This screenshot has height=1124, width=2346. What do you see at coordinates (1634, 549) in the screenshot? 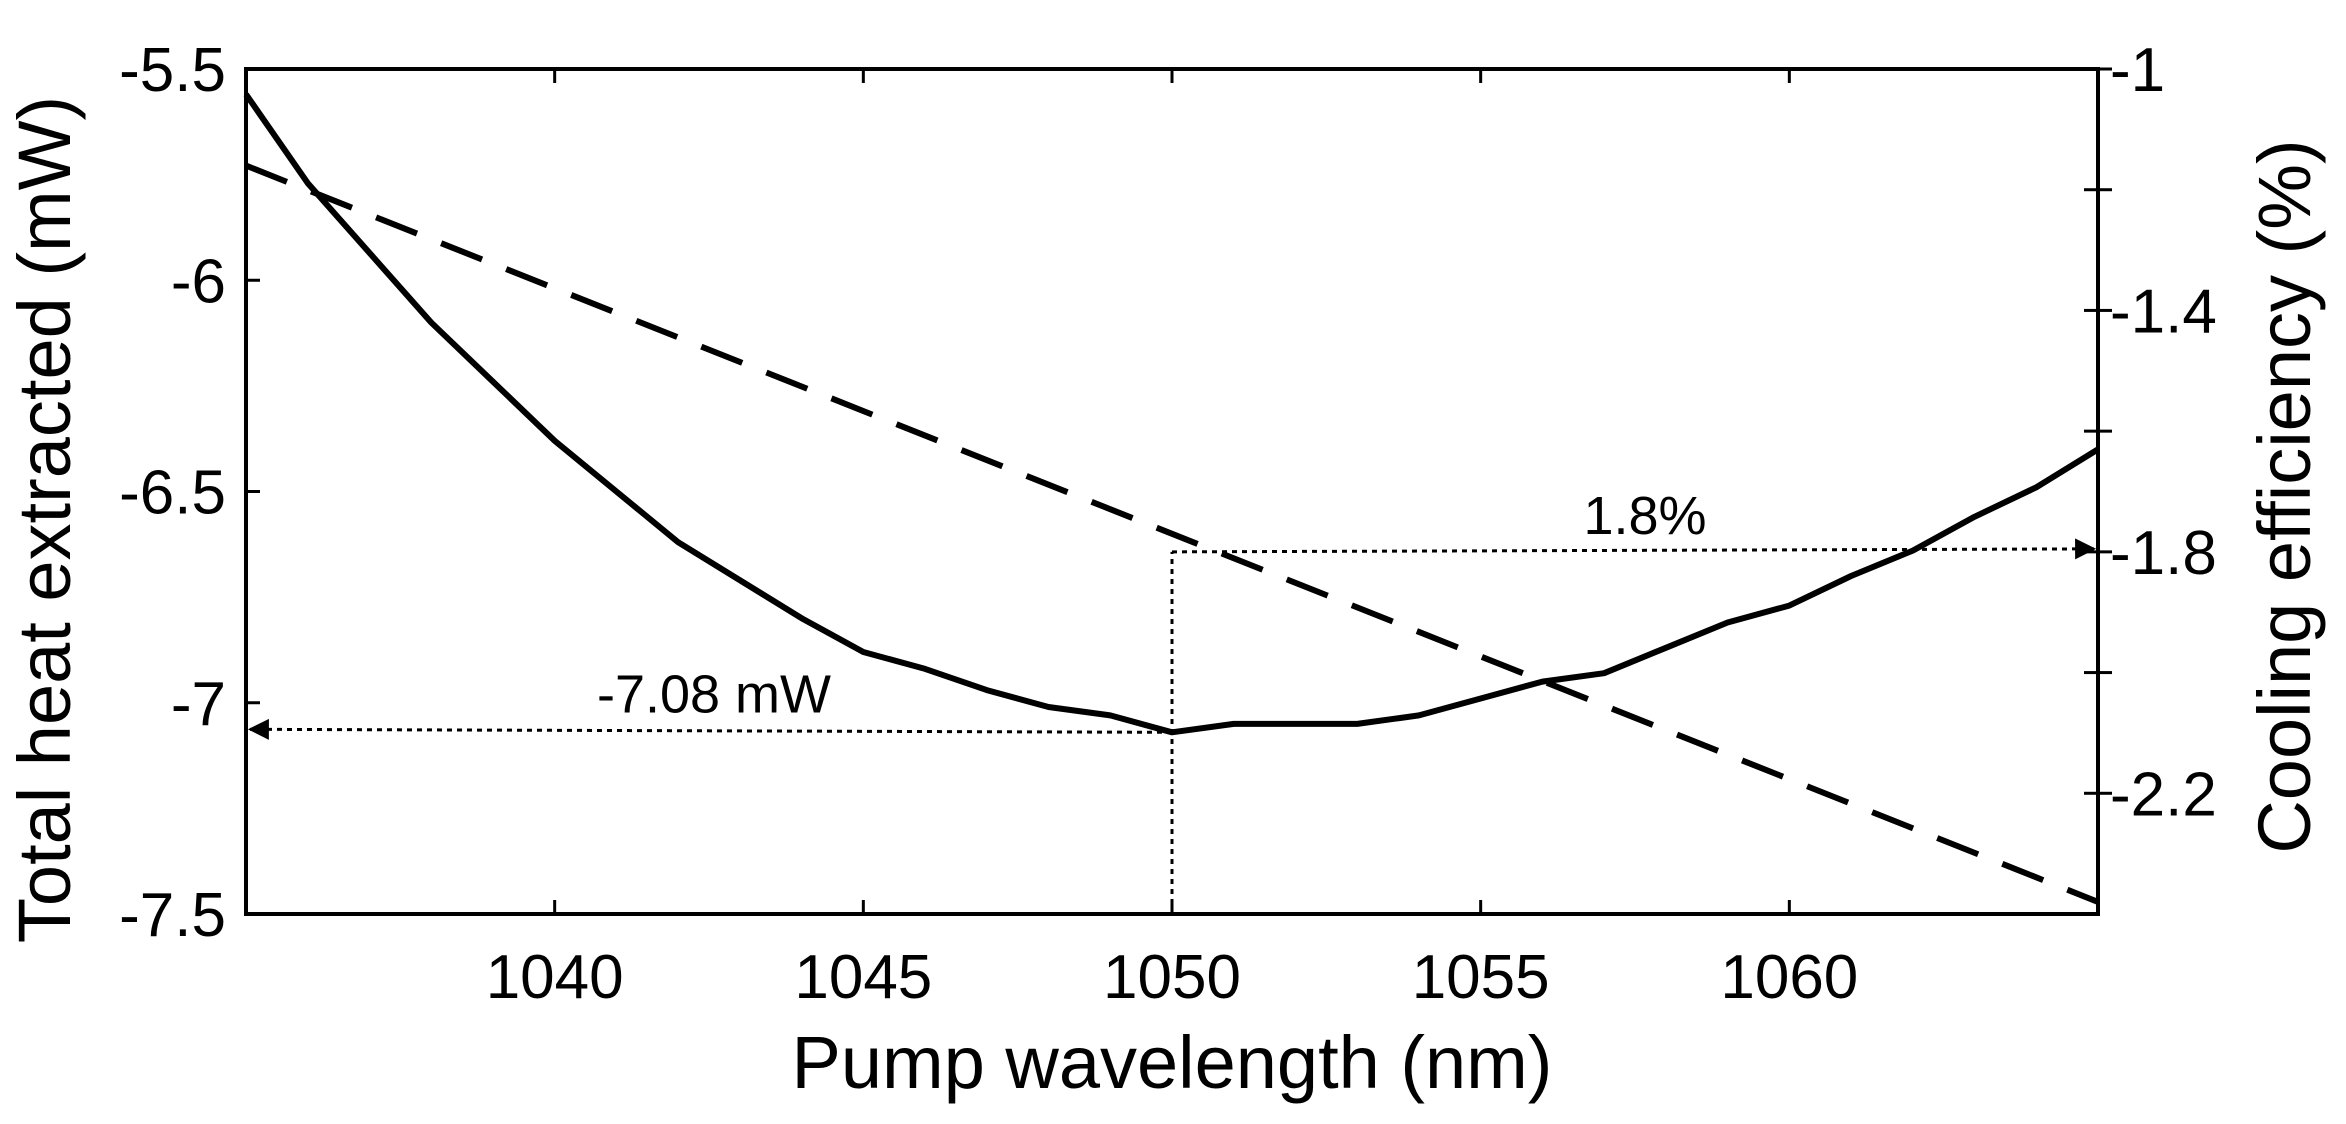
I see `guide-arrow-efficiency` at bounding box center [1634, 549].